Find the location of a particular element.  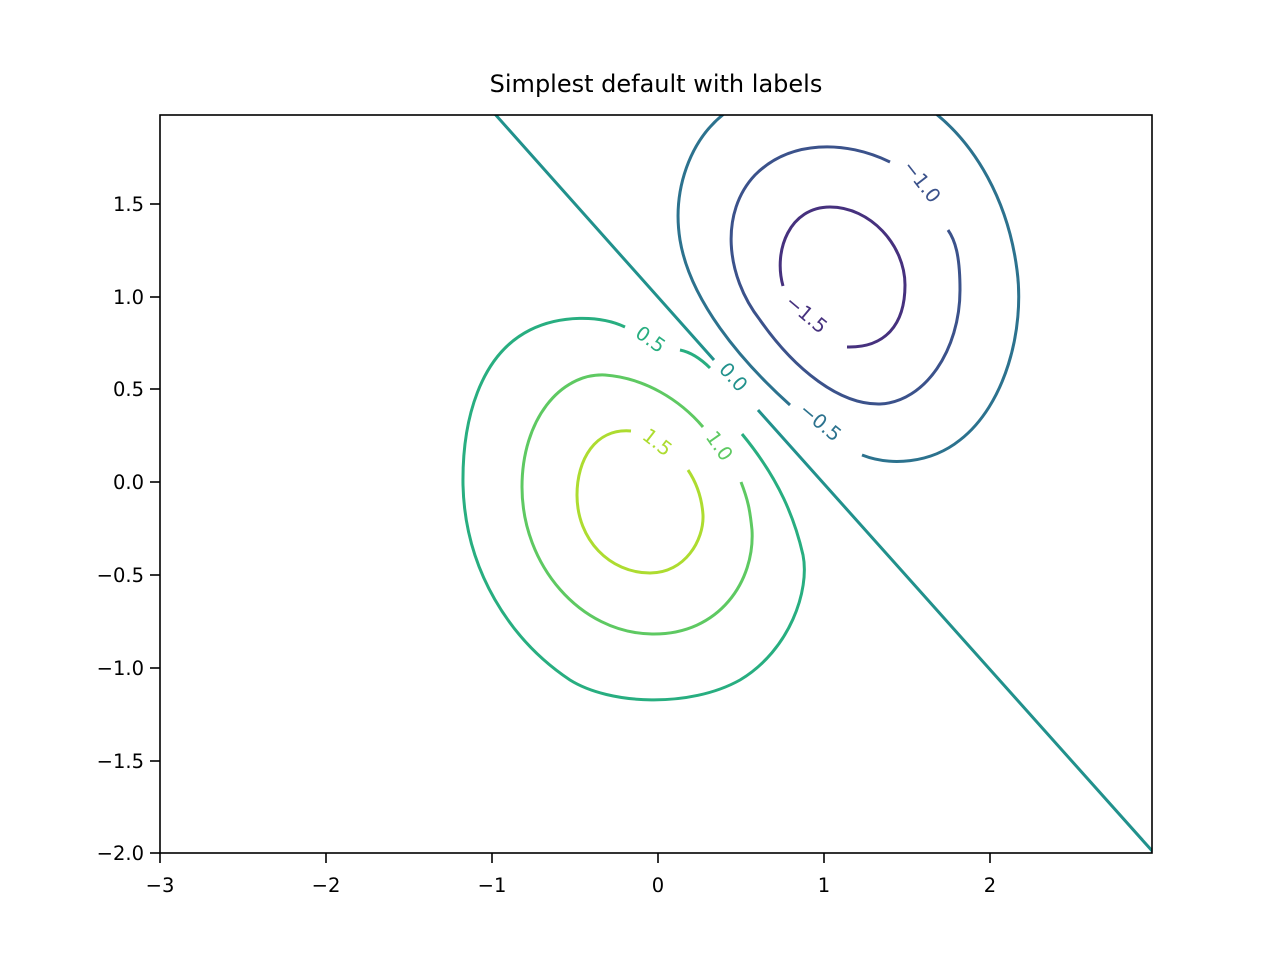

contour-level-0.5 is located at coordinates (633, 509).